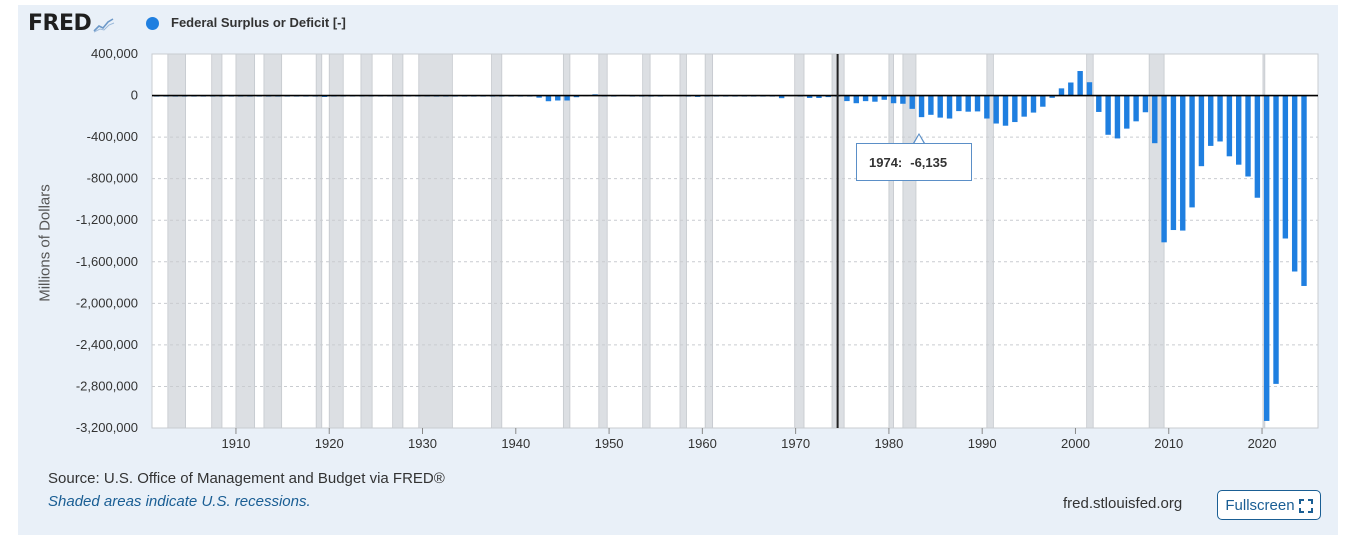  I want to click on y-tick-label: 400,000, so click(114, 53).